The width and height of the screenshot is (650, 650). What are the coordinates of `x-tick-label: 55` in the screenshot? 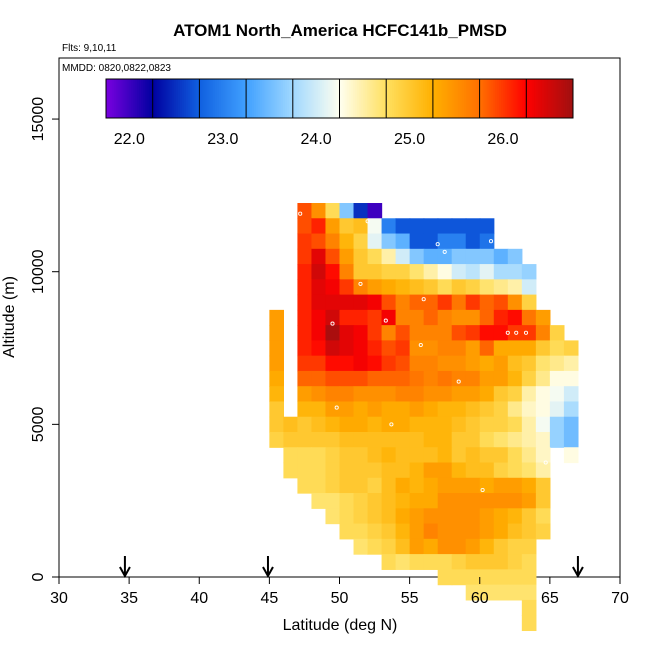 It's located at (410, 598).